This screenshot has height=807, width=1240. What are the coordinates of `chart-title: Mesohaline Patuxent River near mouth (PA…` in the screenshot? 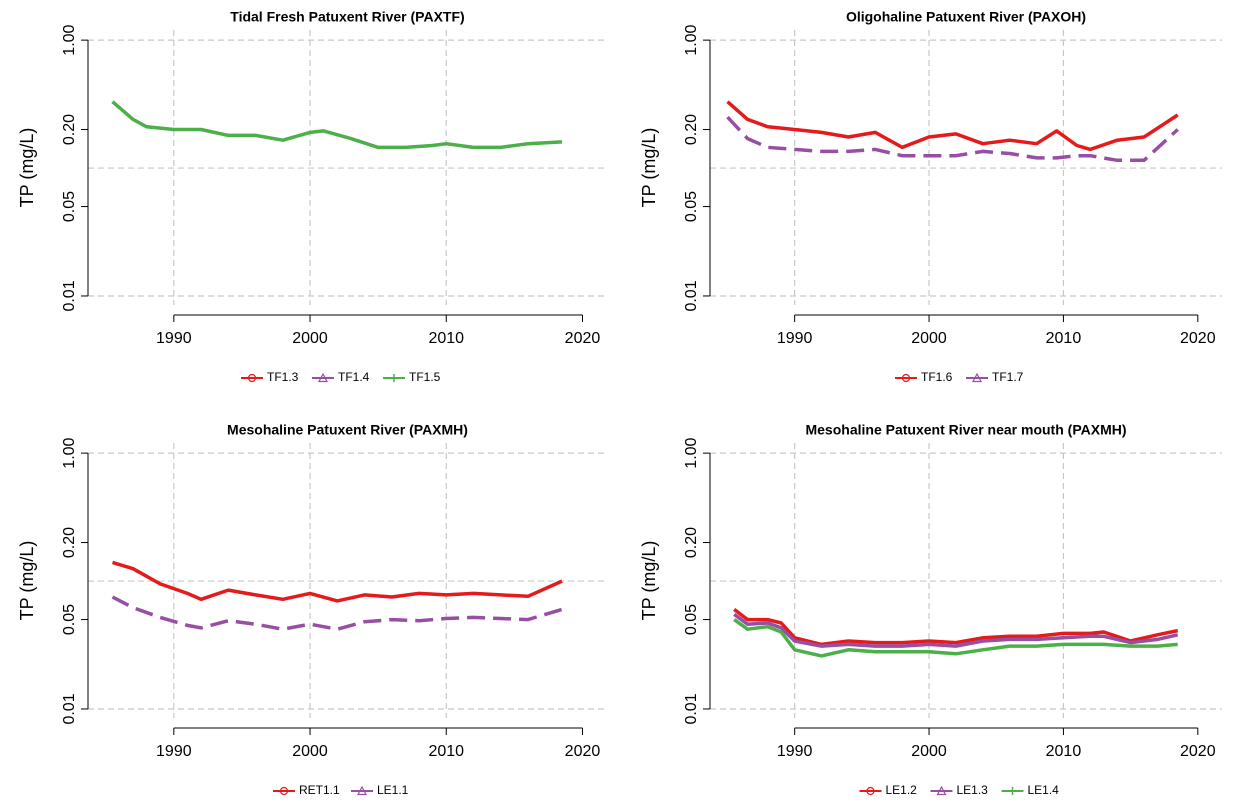 It's located at (965, 430).